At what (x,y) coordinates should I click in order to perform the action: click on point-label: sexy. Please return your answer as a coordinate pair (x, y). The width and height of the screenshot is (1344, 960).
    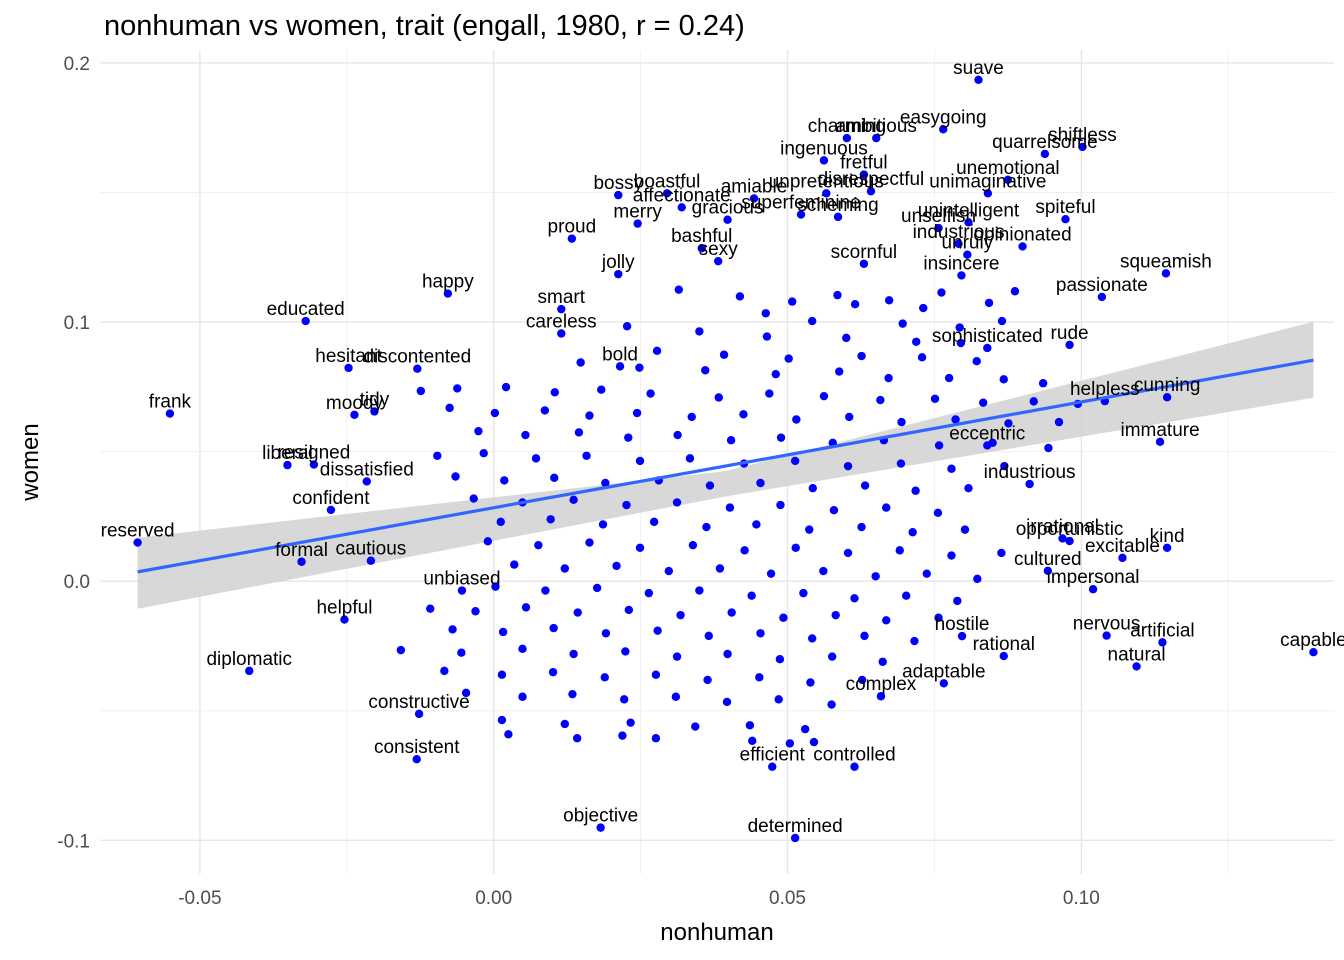
    Looking at the image, I should click on (719, 249).